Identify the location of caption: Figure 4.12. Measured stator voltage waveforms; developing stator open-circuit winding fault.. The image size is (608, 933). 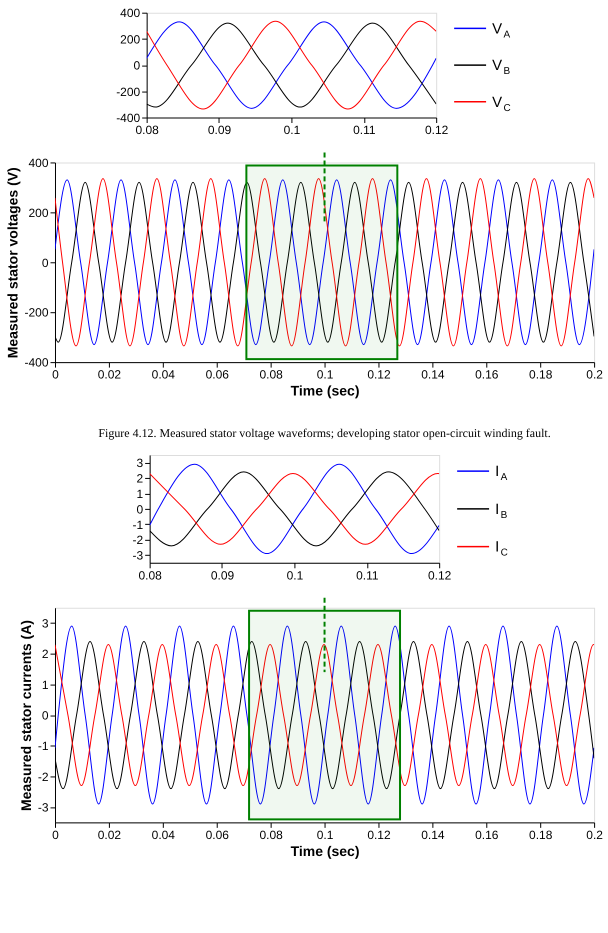
(324, 433).